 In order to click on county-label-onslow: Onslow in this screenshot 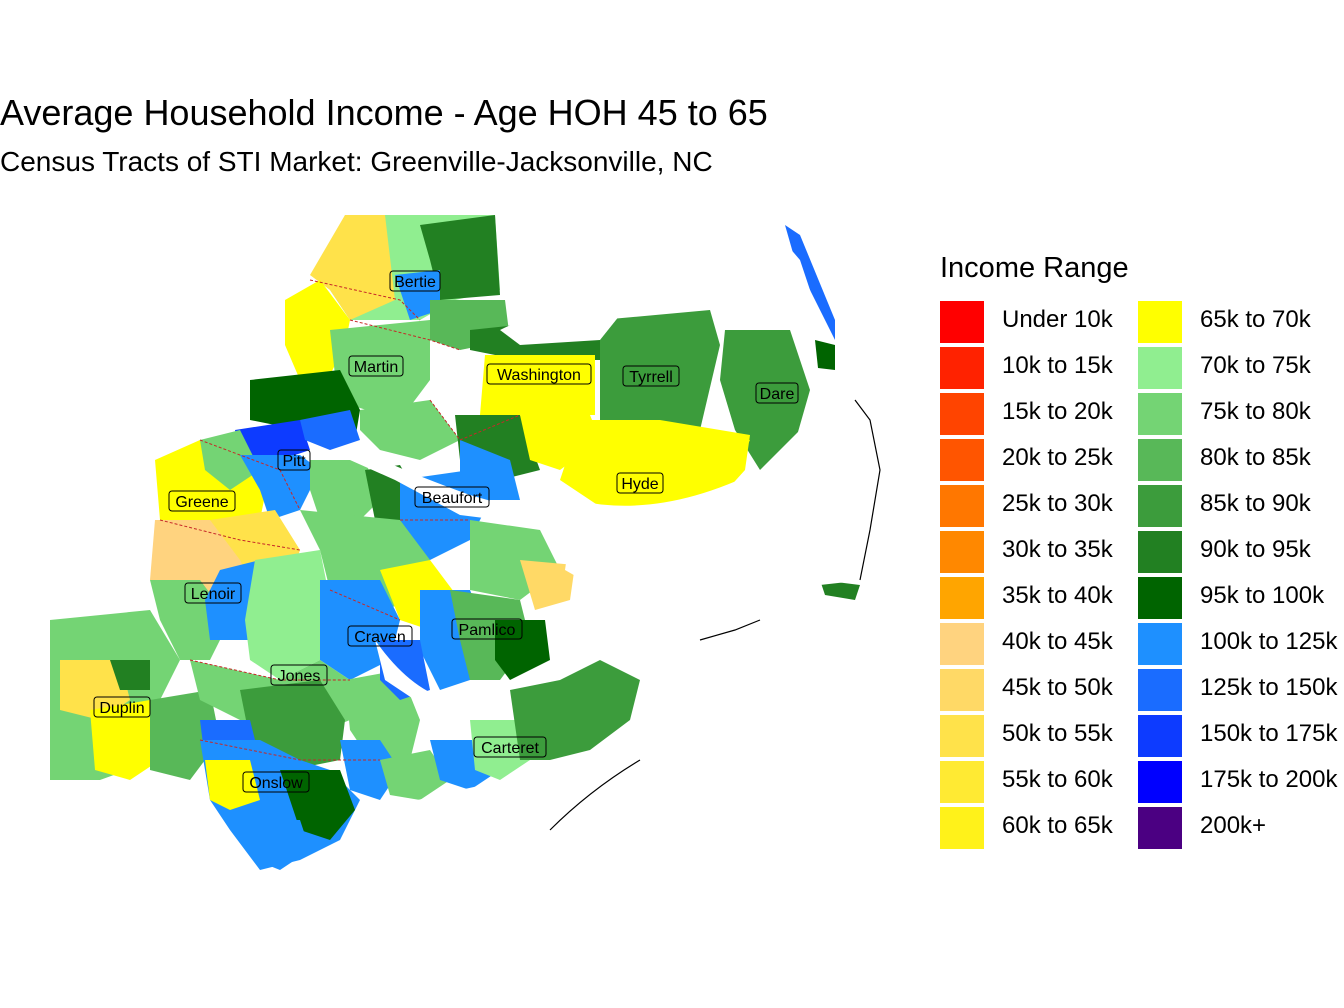, I will do `click(276, 782)`.